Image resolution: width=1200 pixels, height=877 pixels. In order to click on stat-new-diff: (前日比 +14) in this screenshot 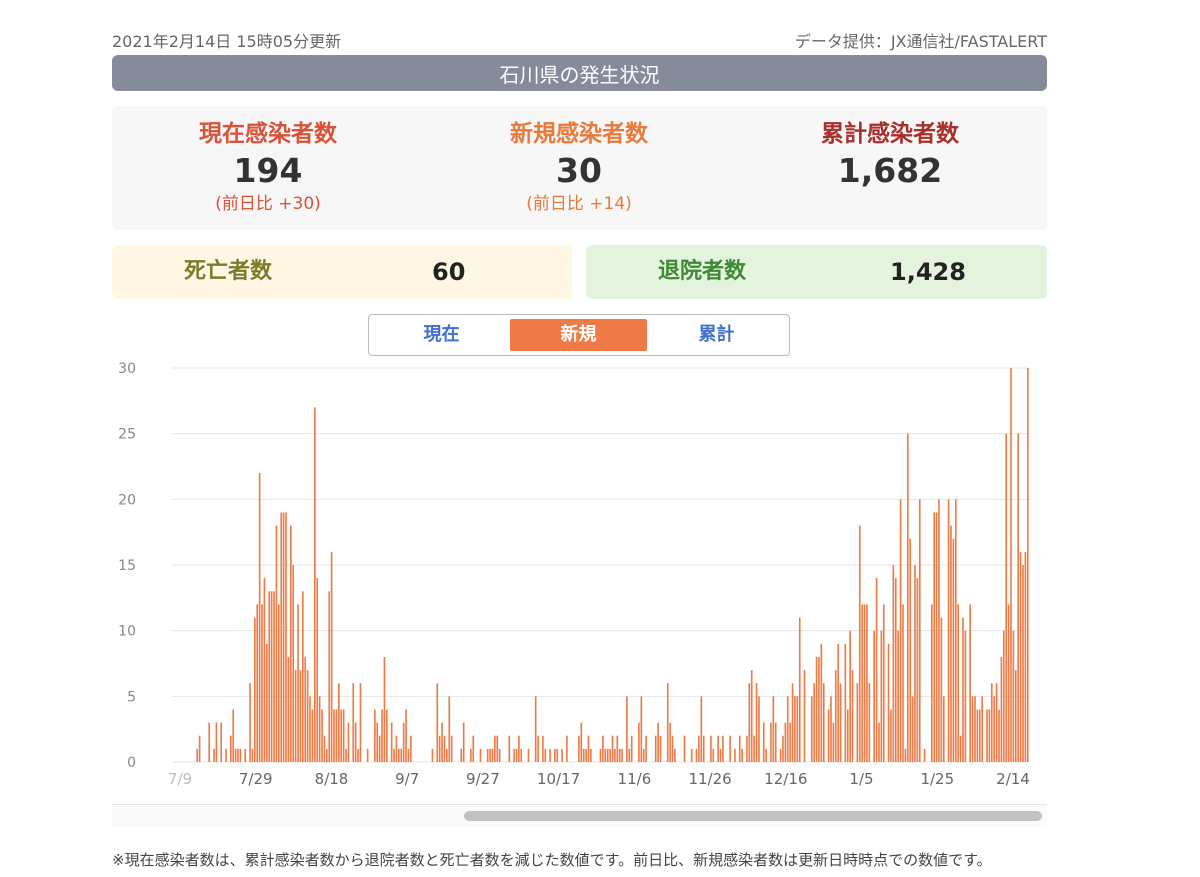, I will do `click(579, 204)`.